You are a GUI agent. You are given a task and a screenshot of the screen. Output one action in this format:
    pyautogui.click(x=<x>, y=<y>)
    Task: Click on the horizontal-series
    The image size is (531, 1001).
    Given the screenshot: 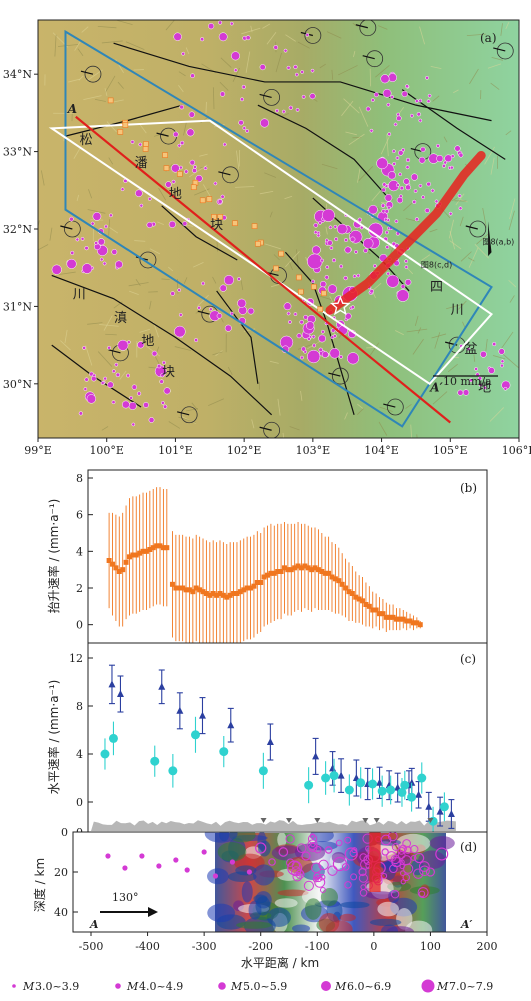 What is the action you would take?
    pyautogui.click(x=277, y=750)
    